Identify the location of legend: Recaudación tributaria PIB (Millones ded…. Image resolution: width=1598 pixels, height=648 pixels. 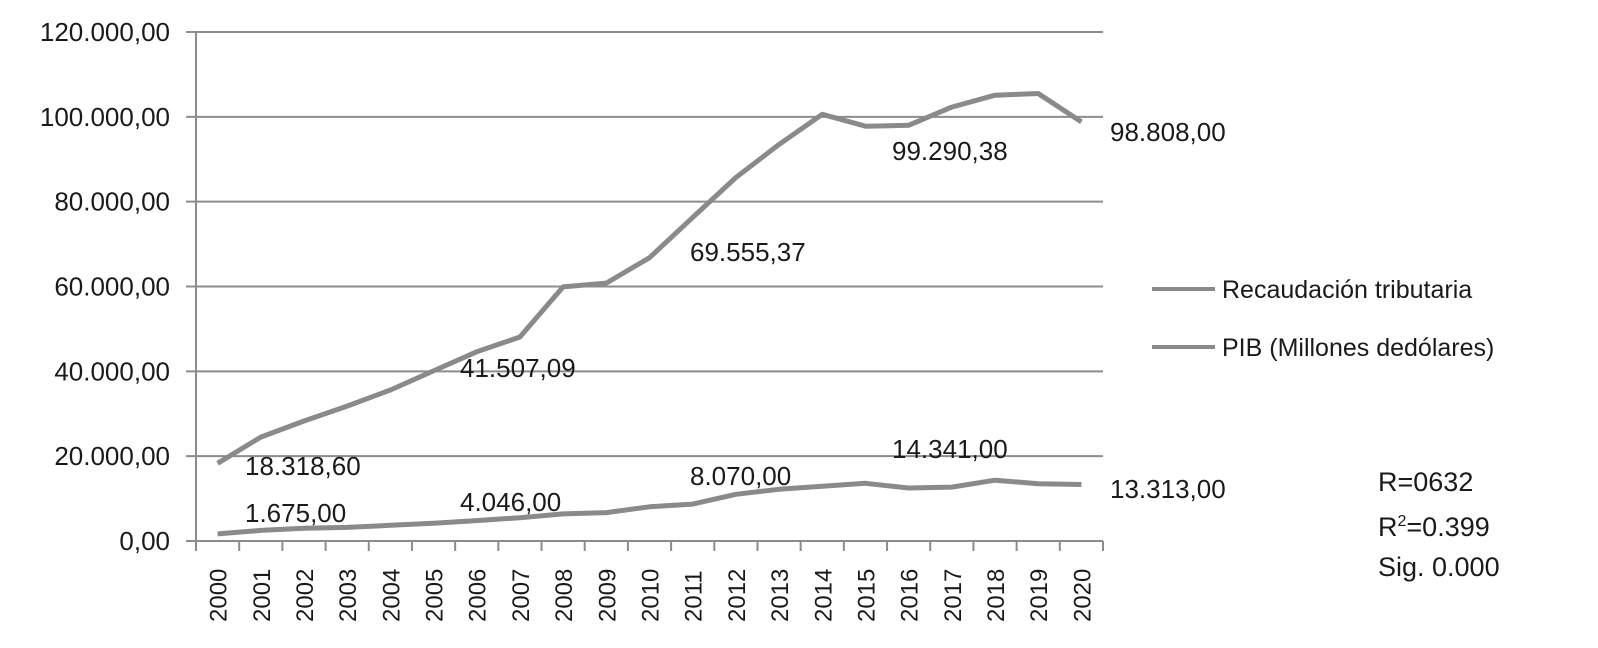
(1323, 319).